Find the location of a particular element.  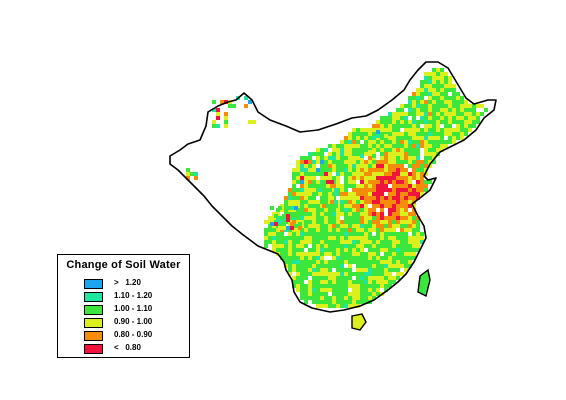

legend-entry-1-10-to-1-20: 1.10 - 1.20 is located at coordinates (134, 297).